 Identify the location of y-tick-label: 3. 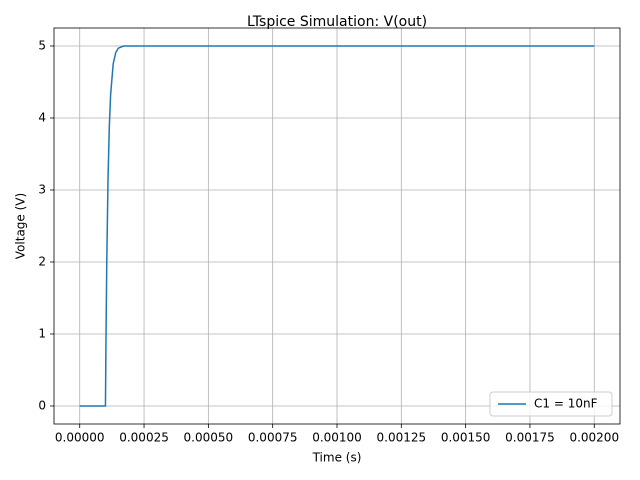
(42, 190).